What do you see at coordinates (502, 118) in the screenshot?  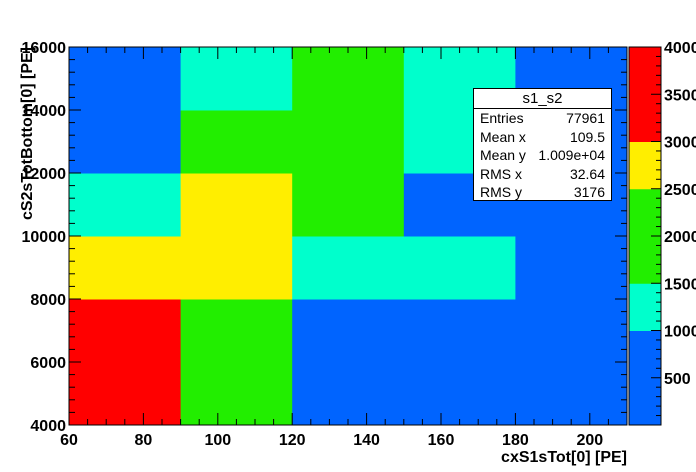 I see `stats-label: Entries` at bounding box center [502, 118].